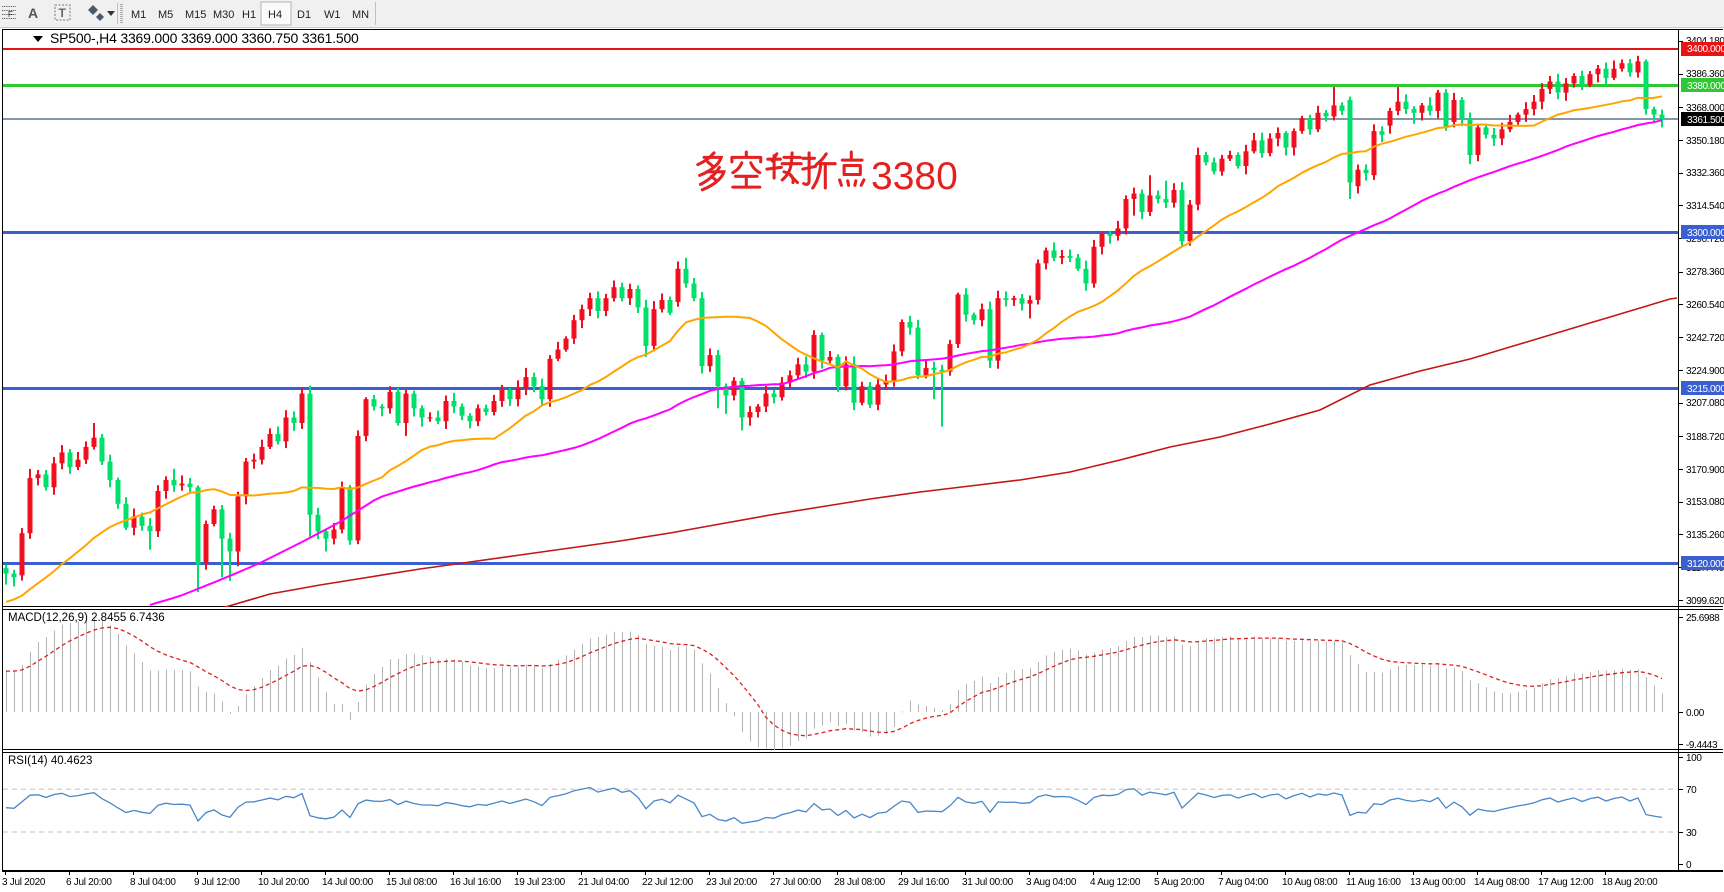 Image resolution: width=1724 pixels, height=892 pixels. What do you see at coordinates (86, 618) in the screenshot?
I see `svg-text: MACD(12,26,9) 2.8455 6.7436` at bounding box center [86, 618].